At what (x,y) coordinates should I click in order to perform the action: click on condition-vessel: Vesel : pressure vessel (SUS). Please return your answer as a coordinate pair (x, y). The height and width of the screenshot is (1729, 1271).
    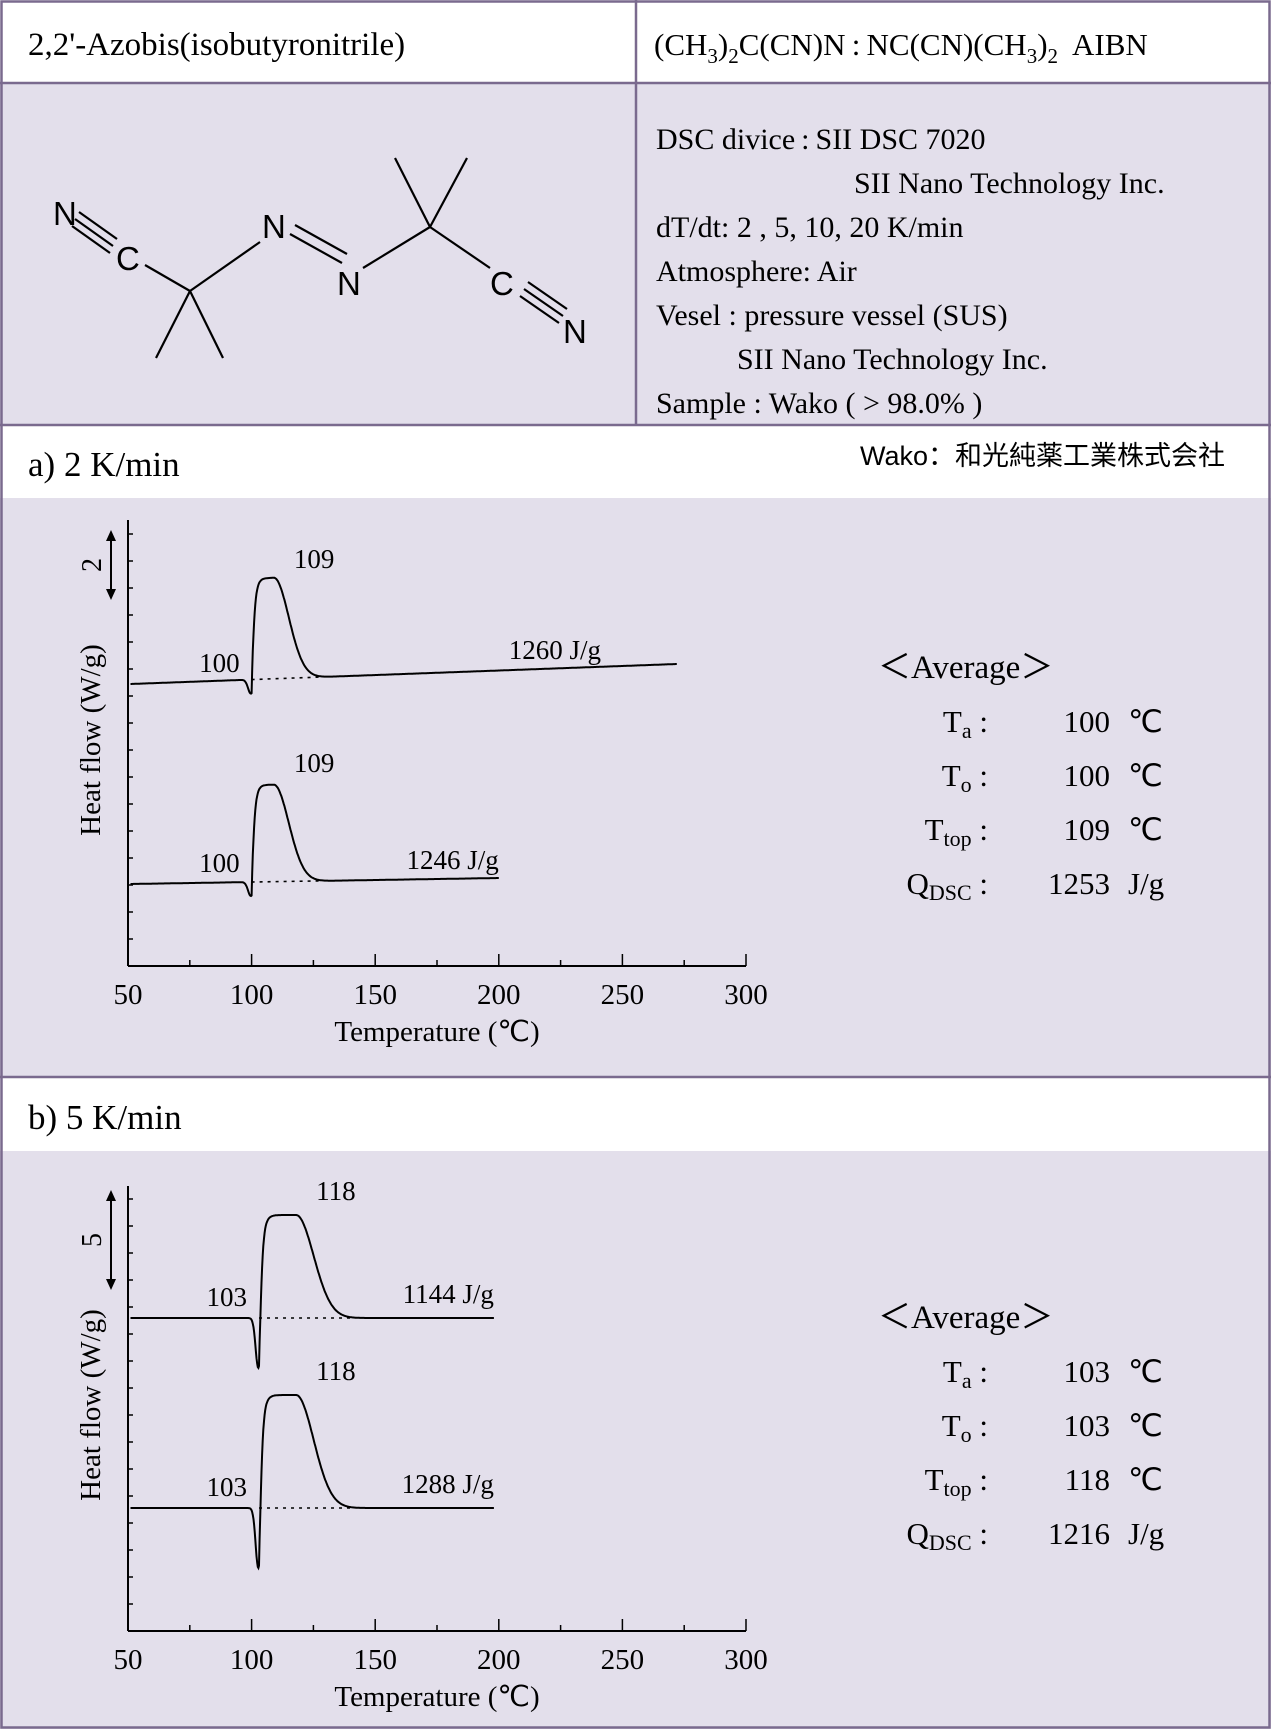
    Looking at the image, I should click on (832, 315).